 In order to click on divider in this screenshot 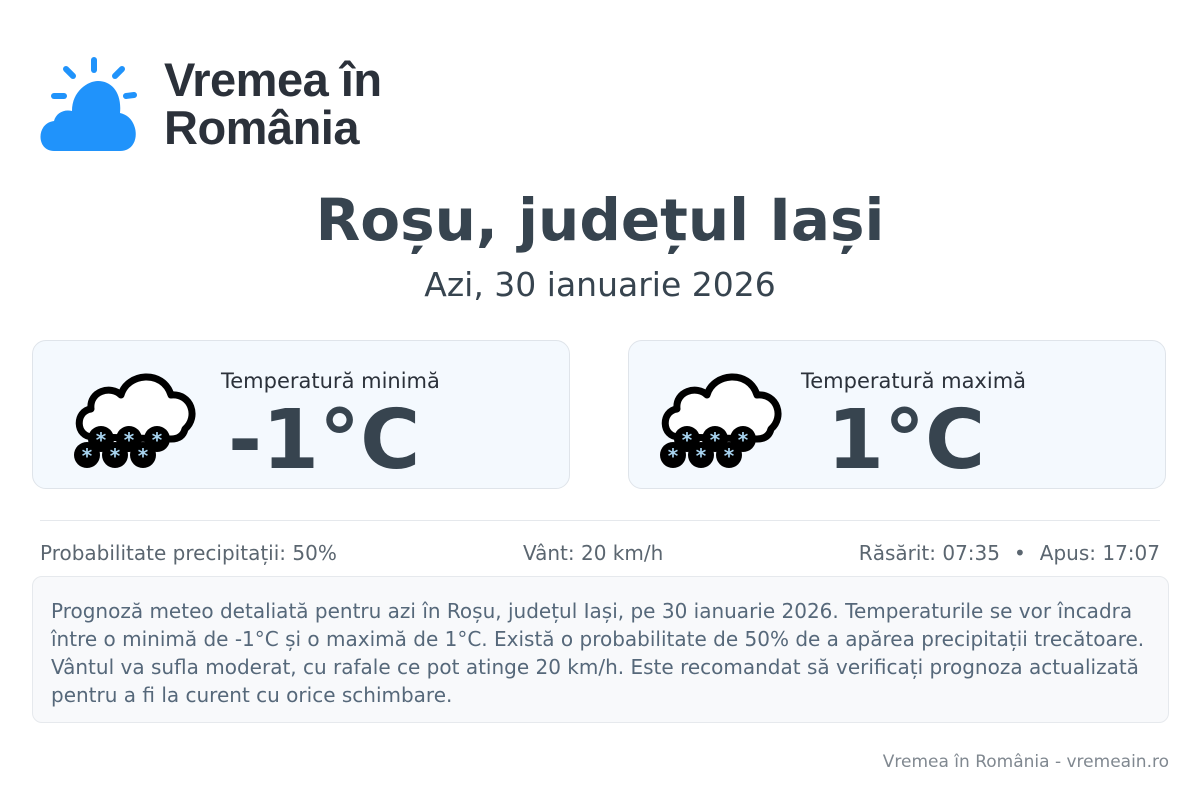, I will do `click(600, 520)`.